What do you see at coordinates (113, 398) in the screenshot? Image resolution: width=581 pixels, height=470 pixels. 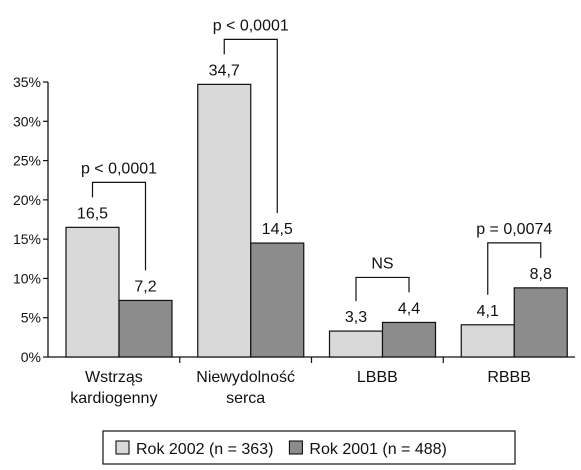 I see `x-category-label: kardiogenny` at bounding box center [113, 398].